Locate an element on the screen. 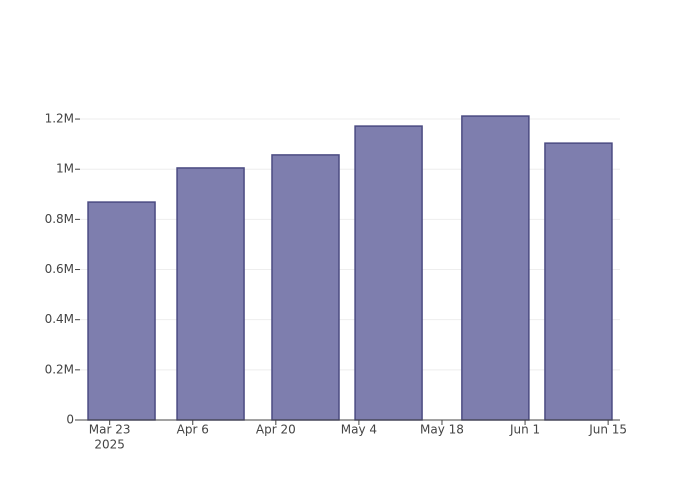 Image resolution: width=700 pixels, height=500 pixels. y-tick-label: 1M is located at coordinates (65, 169).